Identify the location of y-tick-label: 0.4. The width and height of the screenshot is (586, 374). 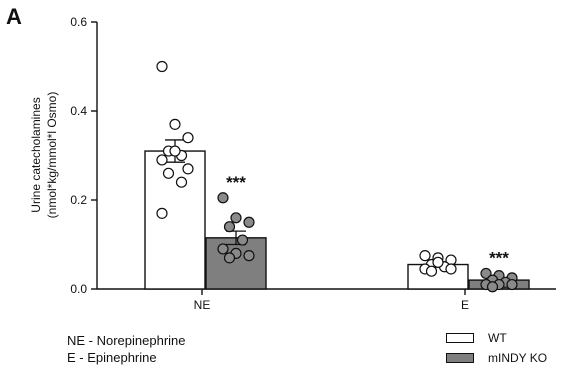
(78, 111).